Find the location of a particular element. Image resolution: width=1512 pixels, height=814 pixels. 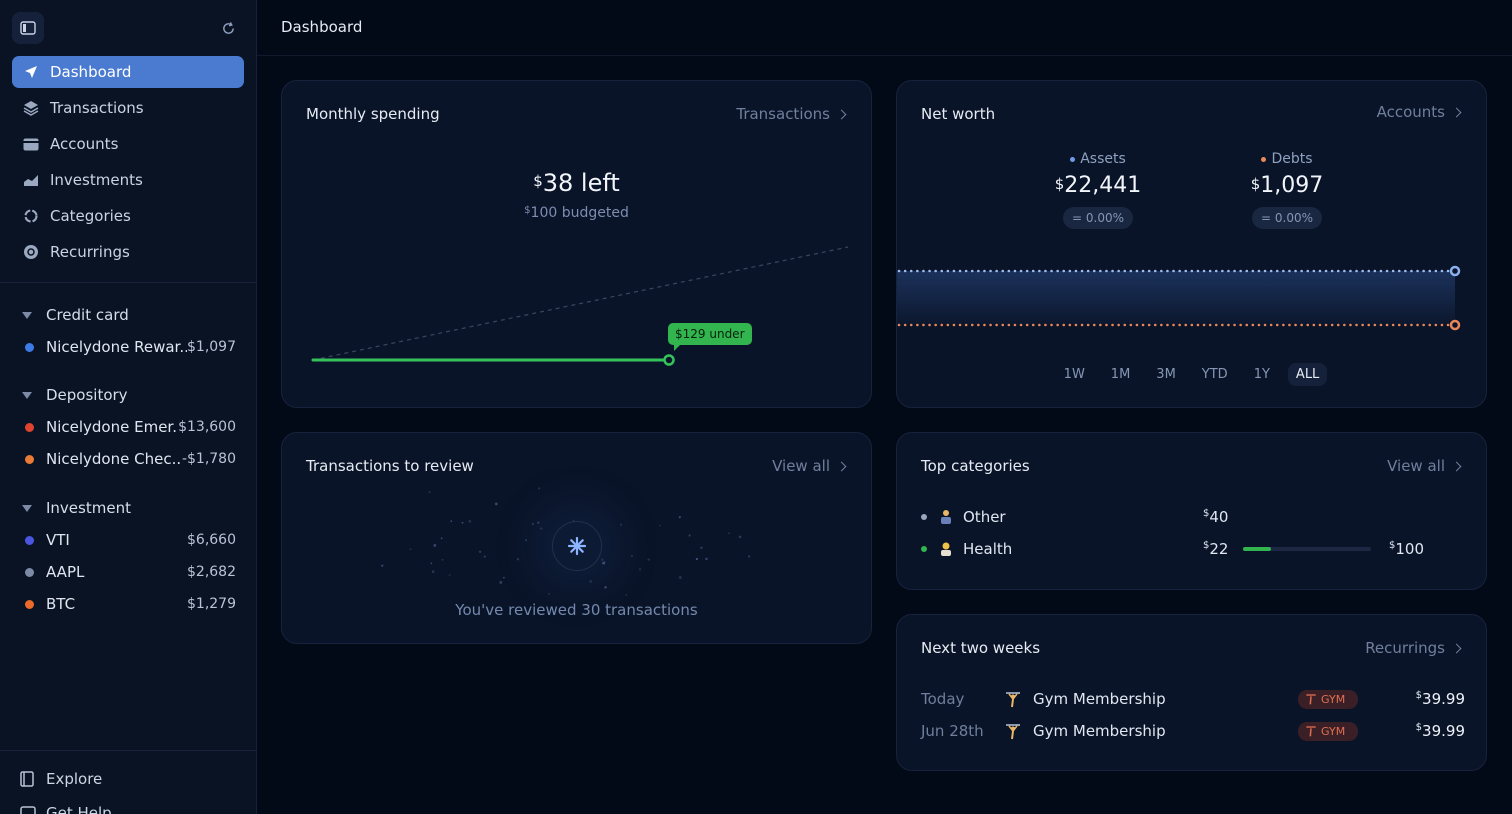

sparkle-dots is located at coordinates (566, 541).